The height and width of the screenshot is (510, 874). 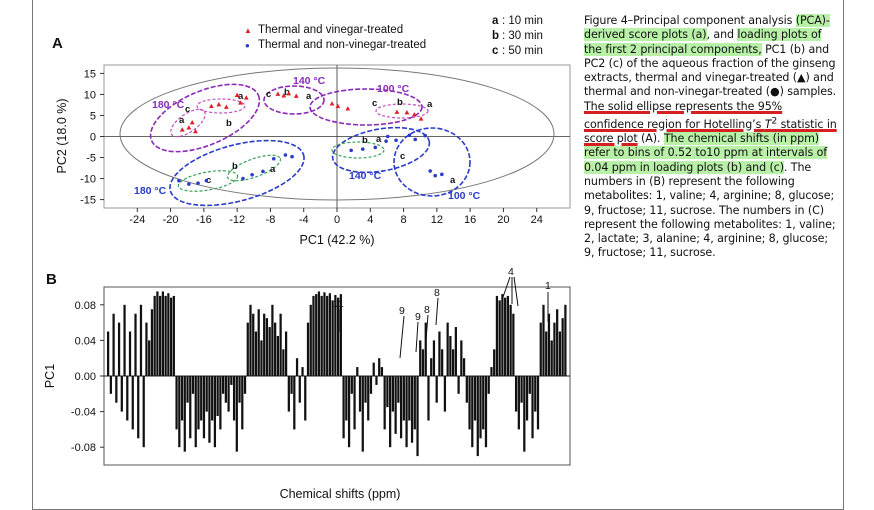 What do you see at coordinates (417, 337) in the screenshot?
I see `peak-arrow` at bounding box center [417, 337].